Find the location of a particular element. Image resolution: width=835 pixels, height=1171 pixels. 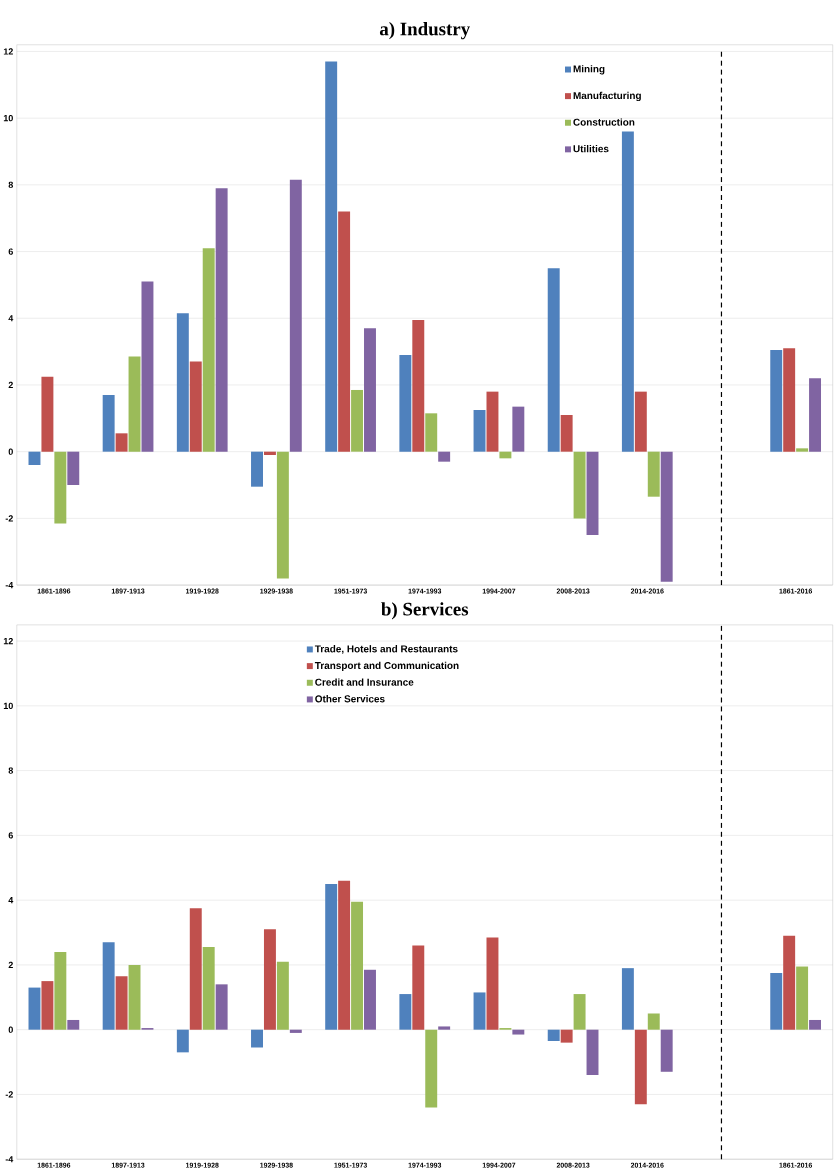

chart-title: a) Industry is located at coordinates (425, 31).